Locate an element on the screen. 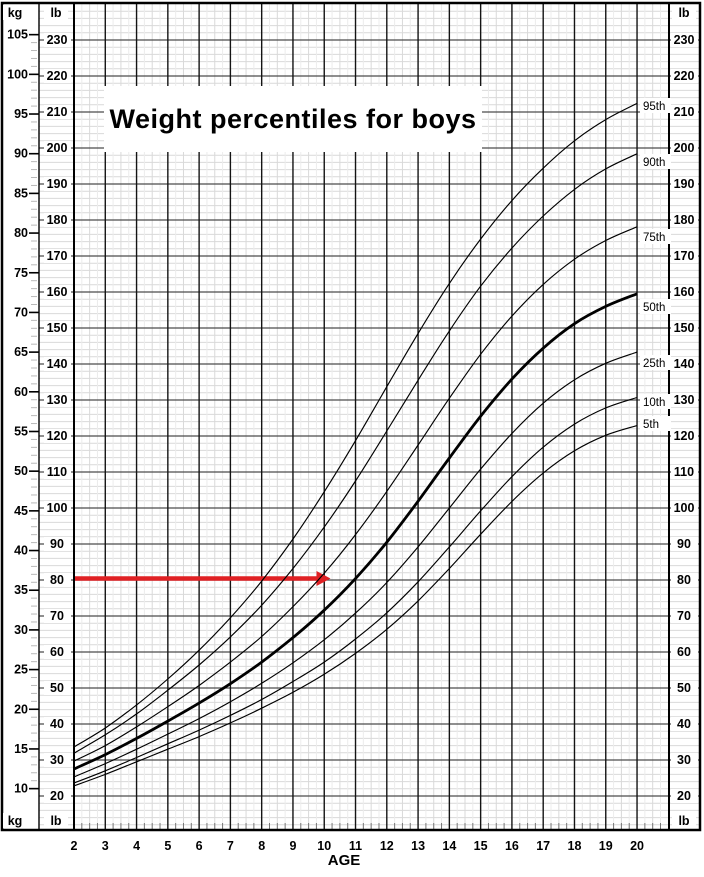  kg-axis-tick-label: 70 is located at coordinates (21, 312).